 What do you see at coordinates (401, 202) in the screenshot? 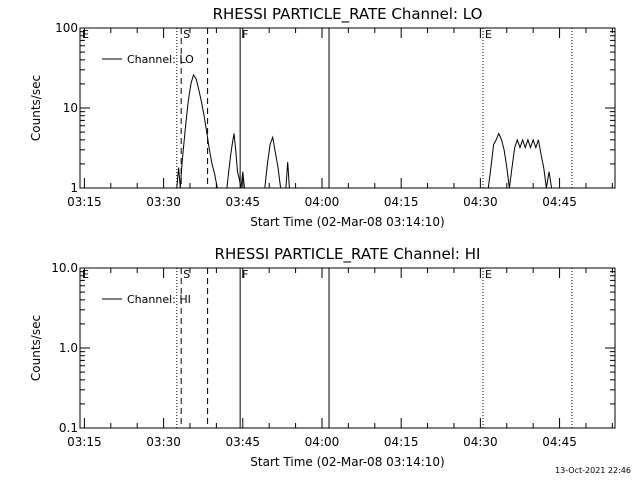
I see `panel-1-x-tick-label: 04:15` at bounding box center [401, 202].